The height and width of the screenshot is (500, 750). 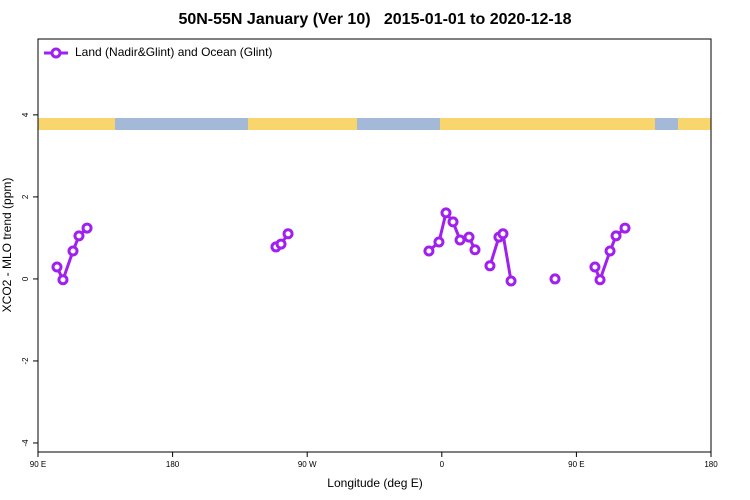 What do you see at coordinates (25, 278) in the screenshot?
I see `y-tick-label: 0` at bounding box center [25, 278].